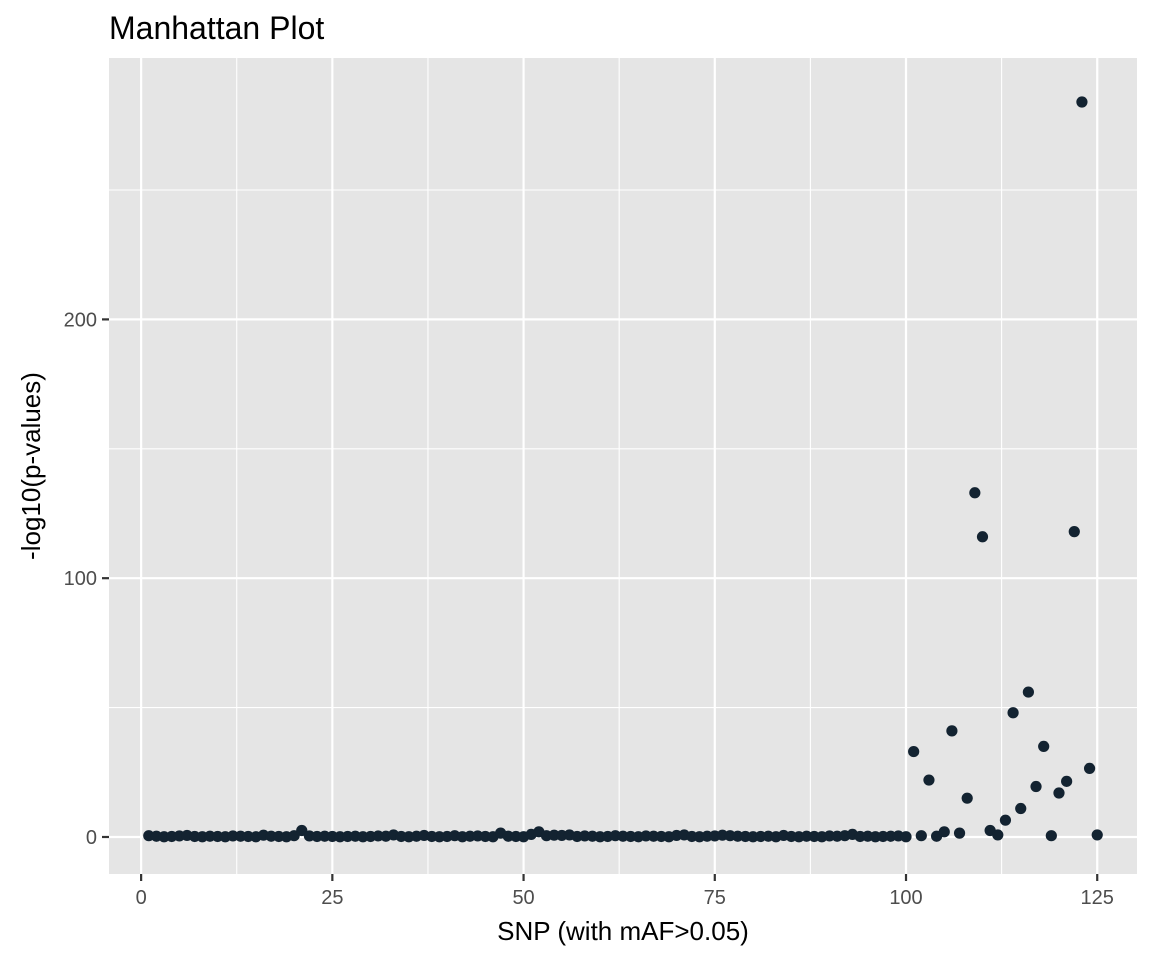 The height and width of the screenshot is (960, 1152). What do you see at coordinates (91, 838) in the screenshot?
I see `y-tick-label: 0` at bounding box center [91, 838].